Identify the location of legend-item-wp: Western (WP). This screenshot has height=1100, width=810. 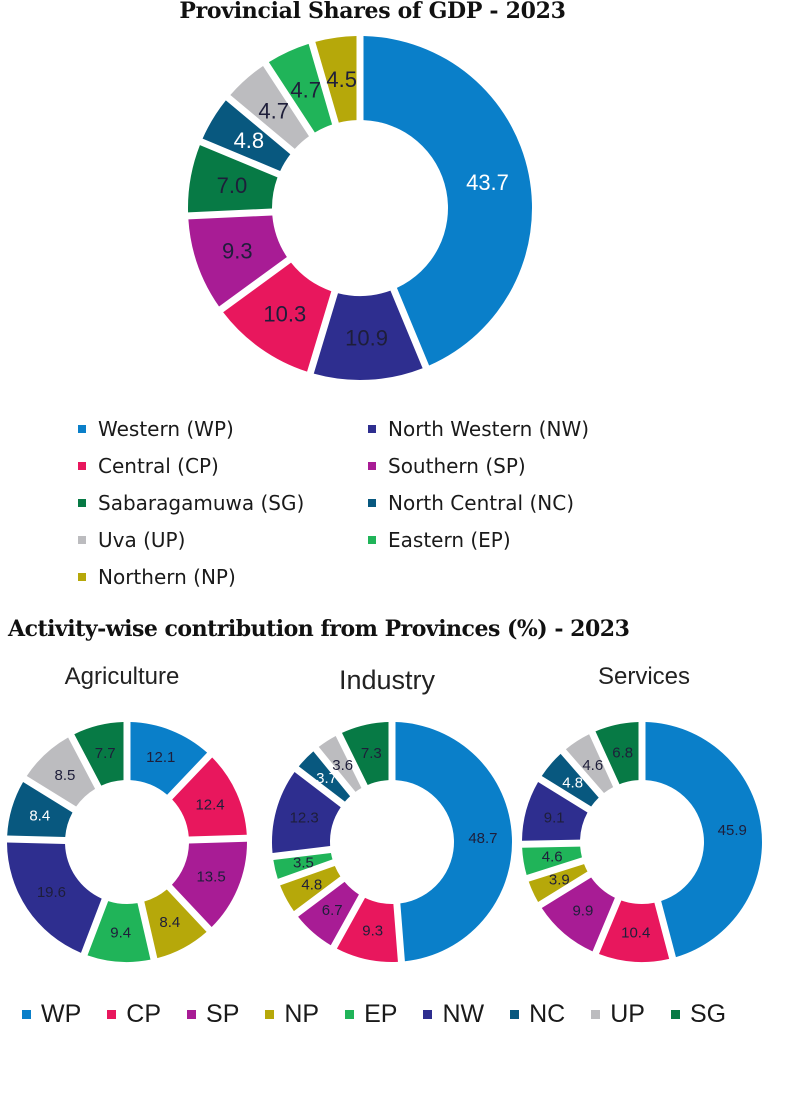
(223, 429).